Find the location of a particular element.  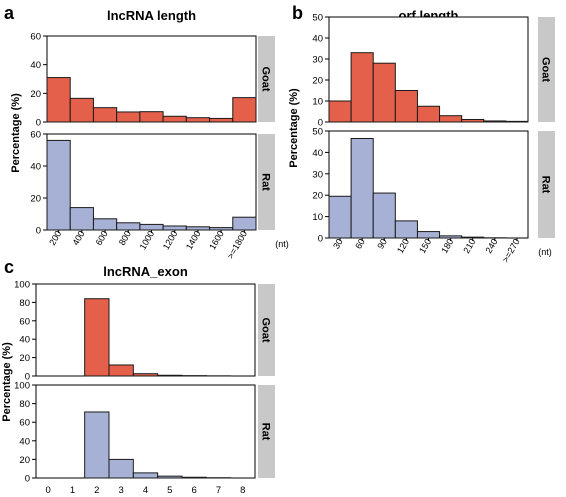

x-tick-label: 1400 is located at coordinates (193, 240).